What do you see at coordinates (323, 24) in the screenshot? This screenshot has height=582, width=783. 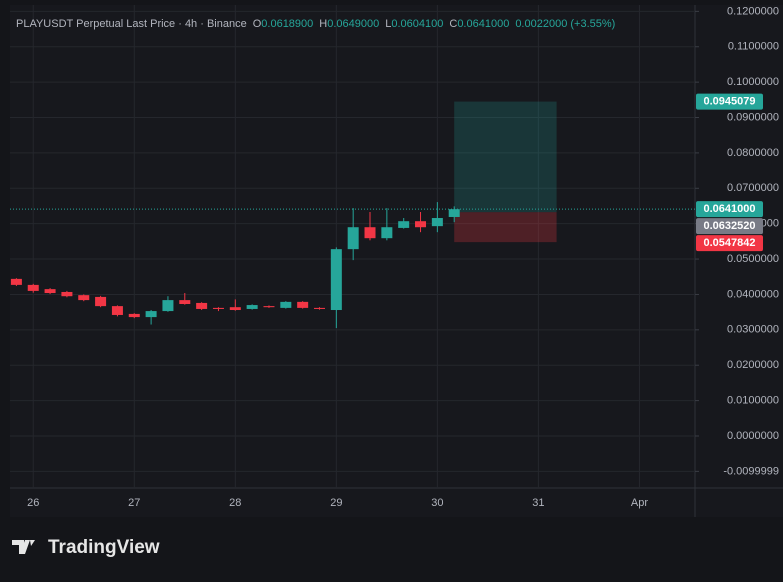 I see `ohlc-key: H` at bounding box center [323, 24].